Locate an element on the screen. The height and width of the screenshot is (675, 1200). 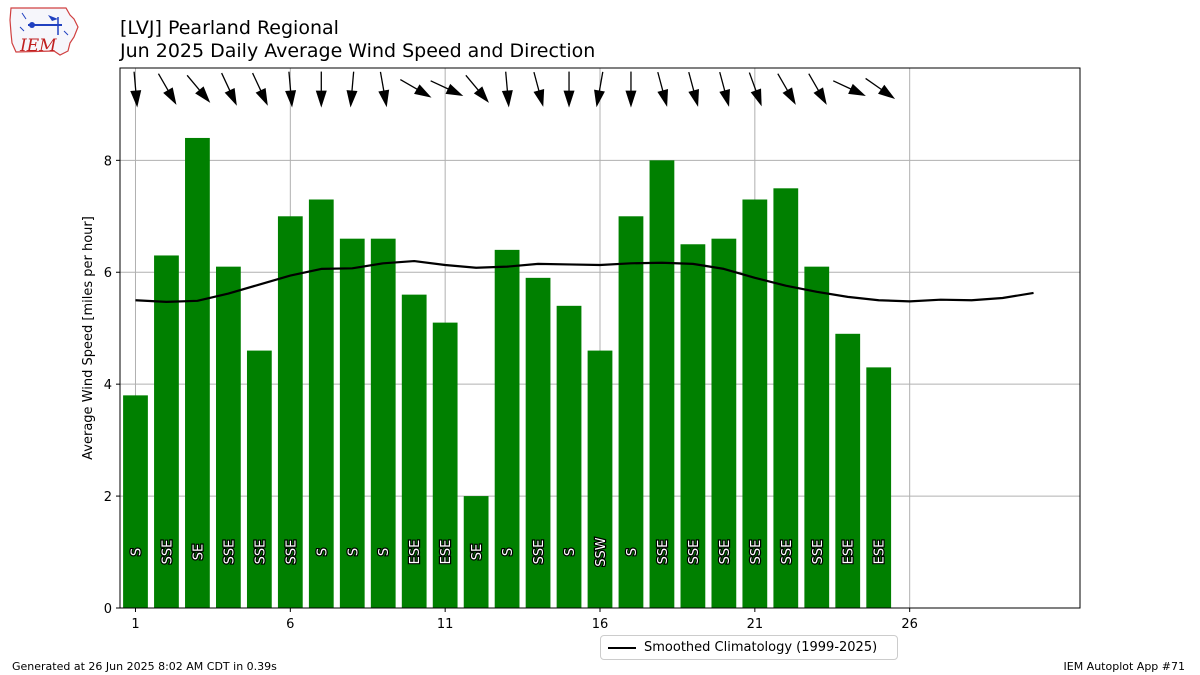
direction-label-day-3: SE is located at coordinates (198, 552).